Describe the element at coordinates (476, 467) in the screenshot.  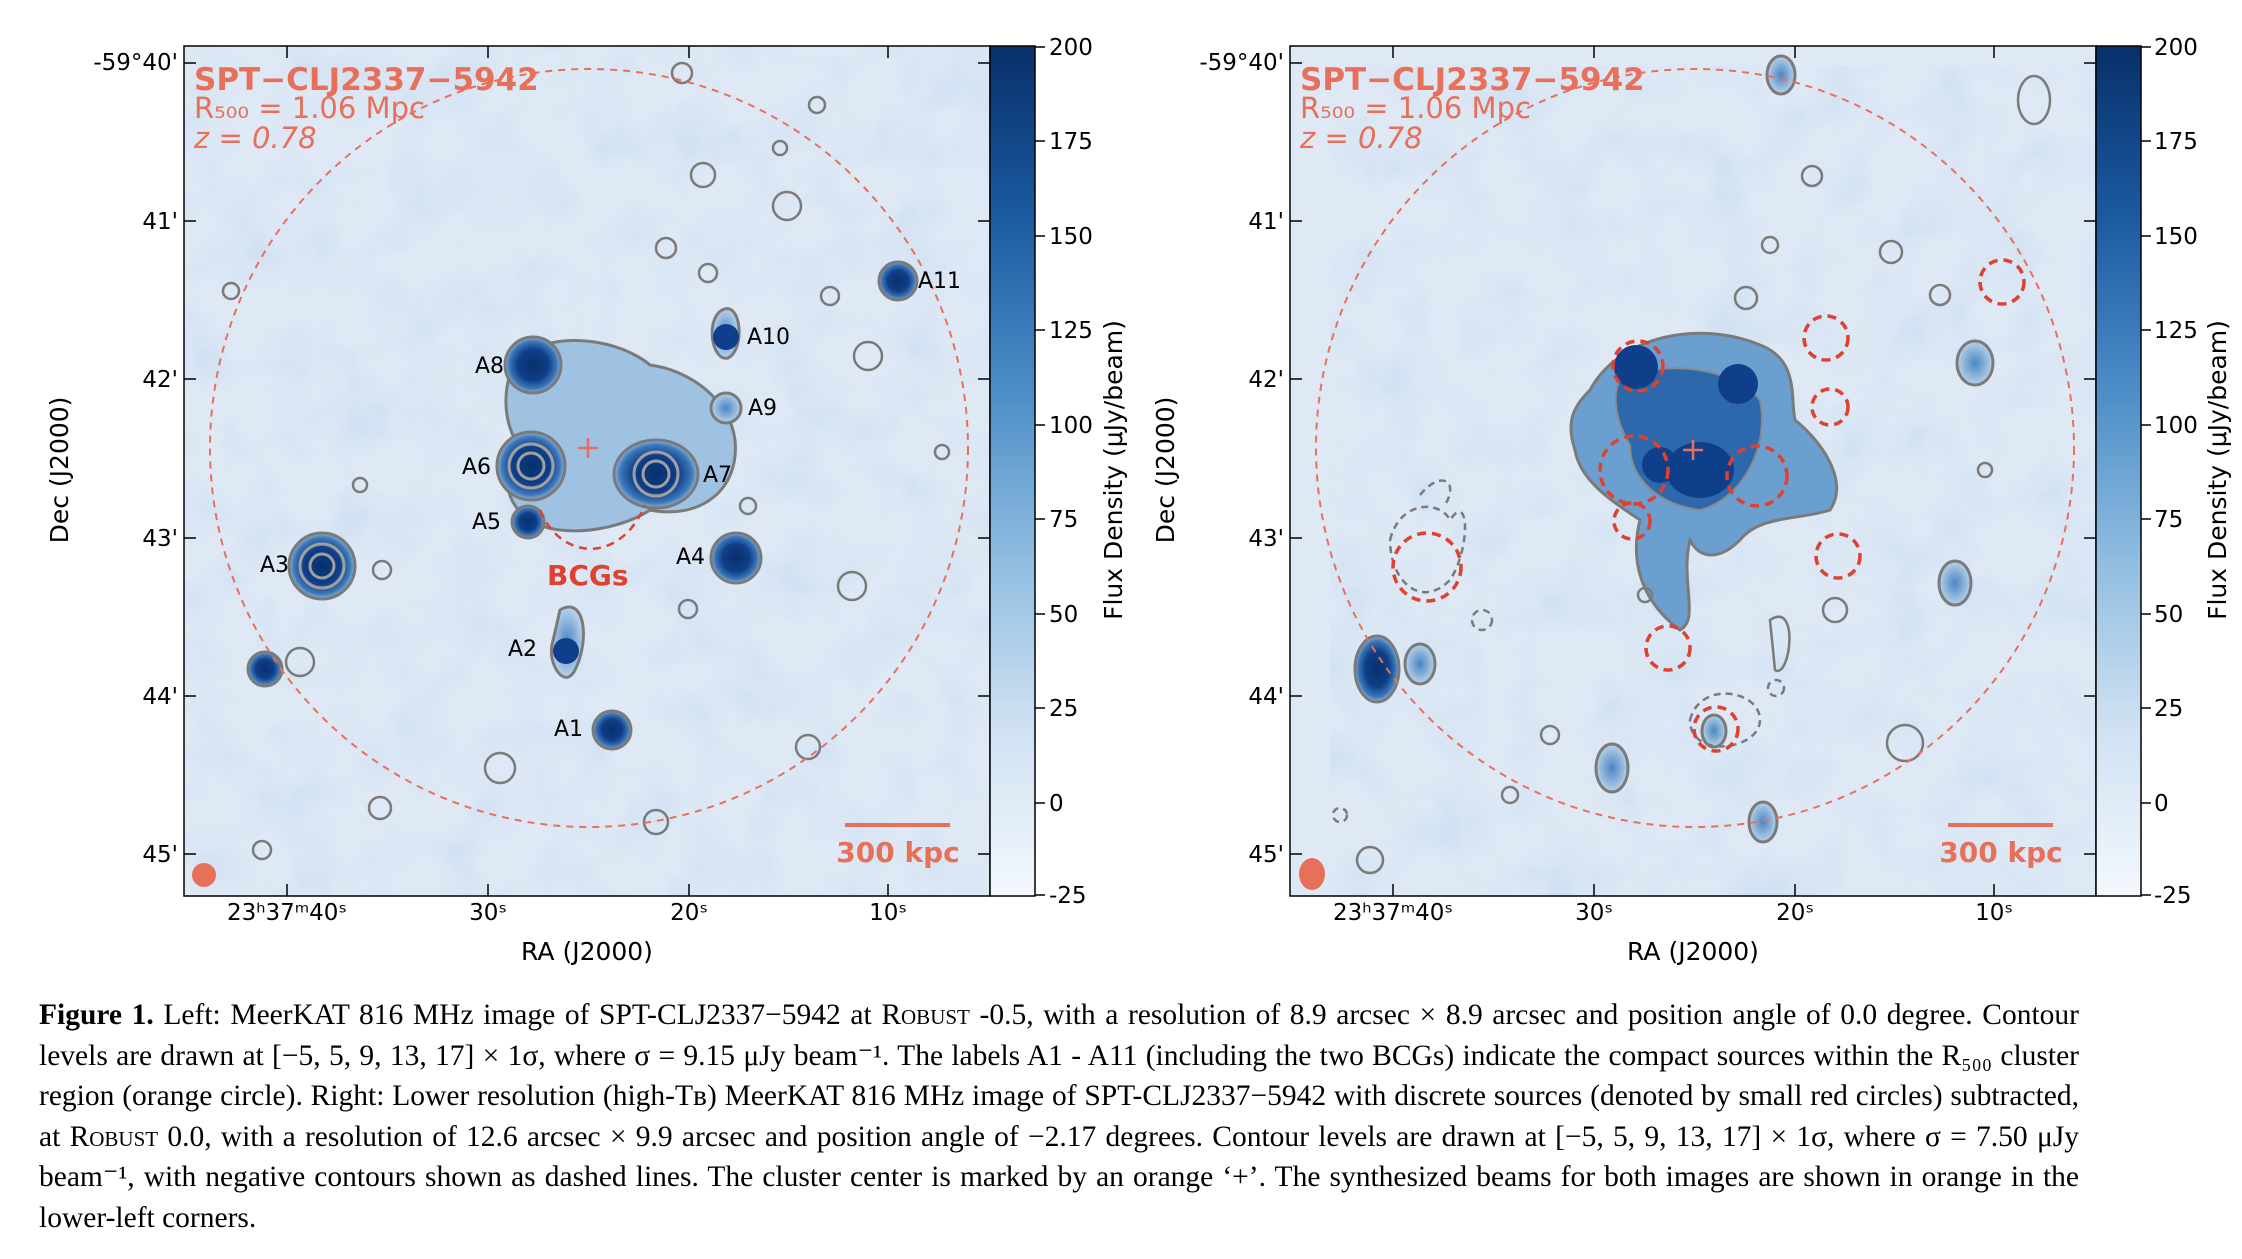
I see `label-a6: A6` at that location.